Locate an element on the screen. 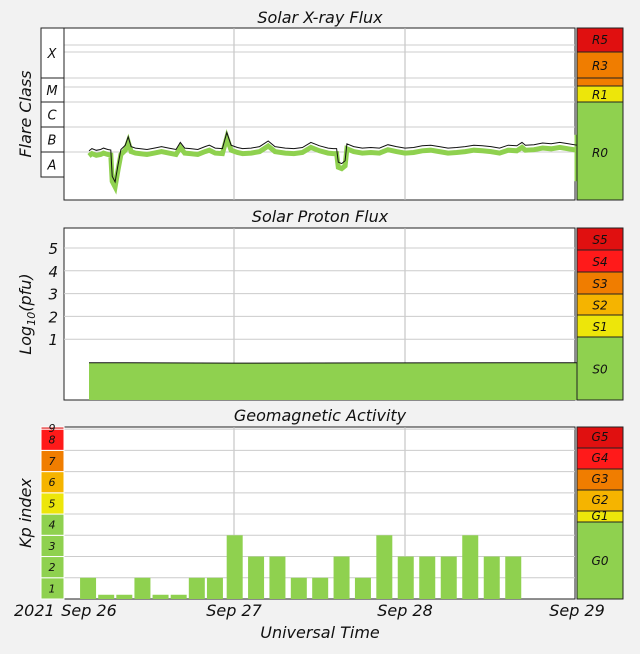  geo-scale-label: G4 is located at coordinates (600, 458).